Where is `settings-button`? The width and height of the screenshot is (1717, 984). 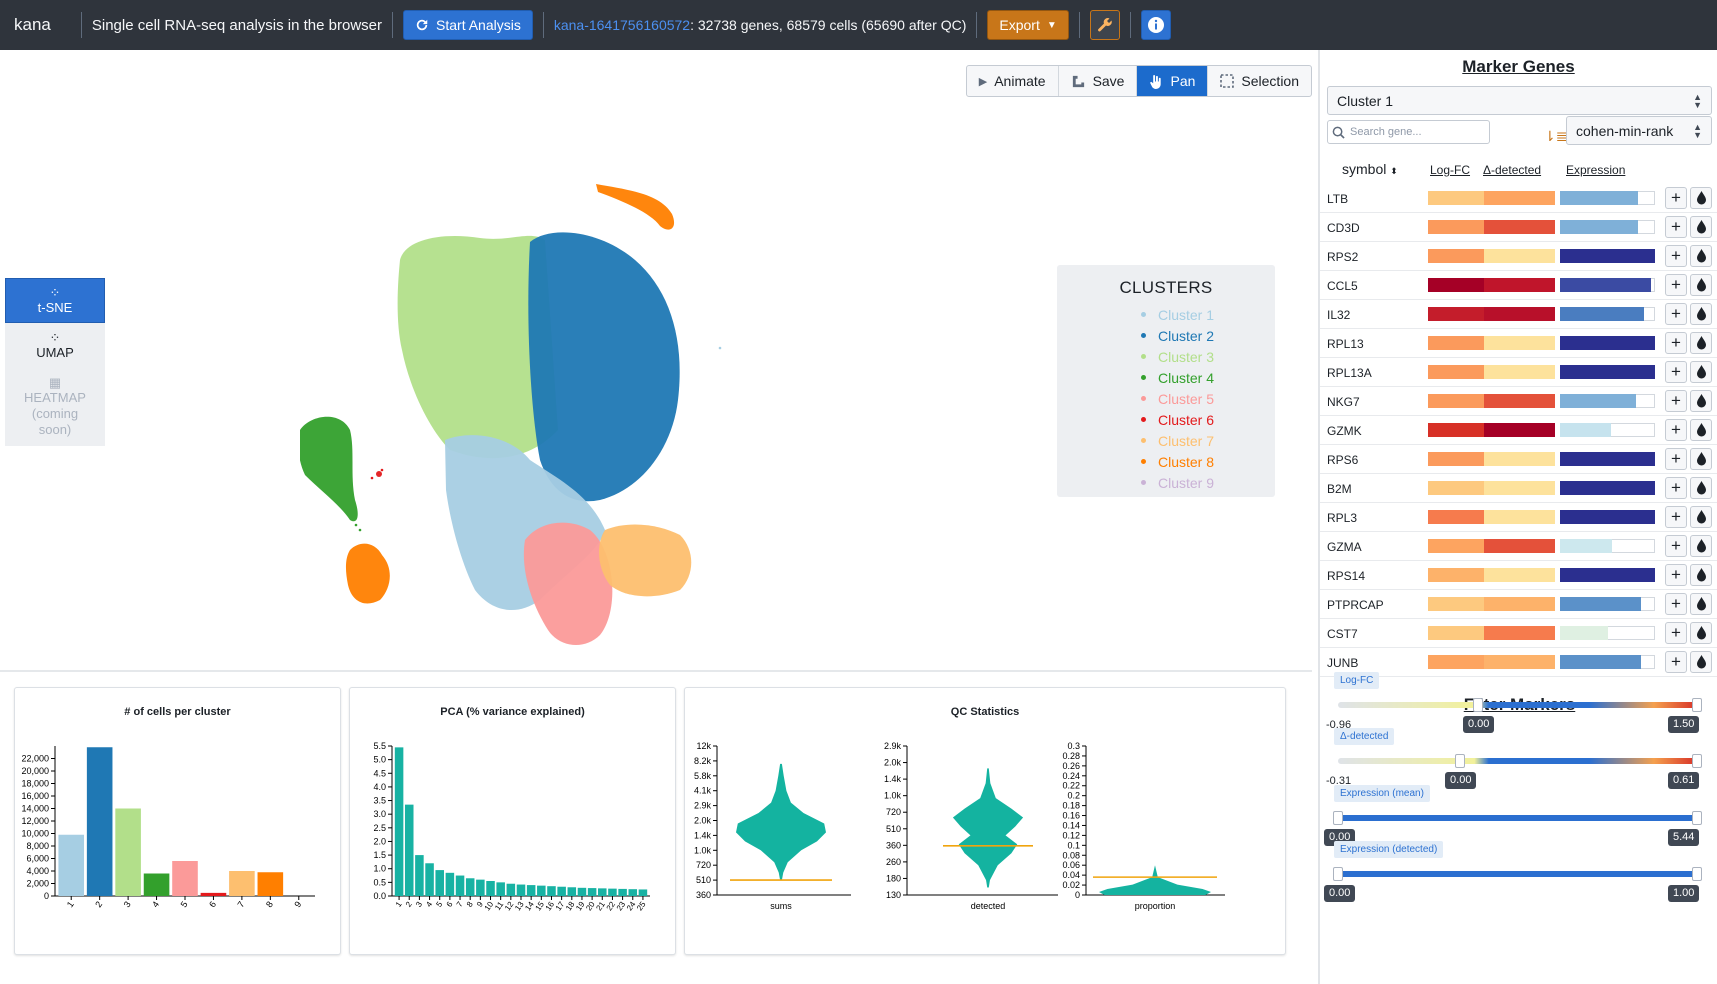
settings-button is located at coordinates (1104, 25).